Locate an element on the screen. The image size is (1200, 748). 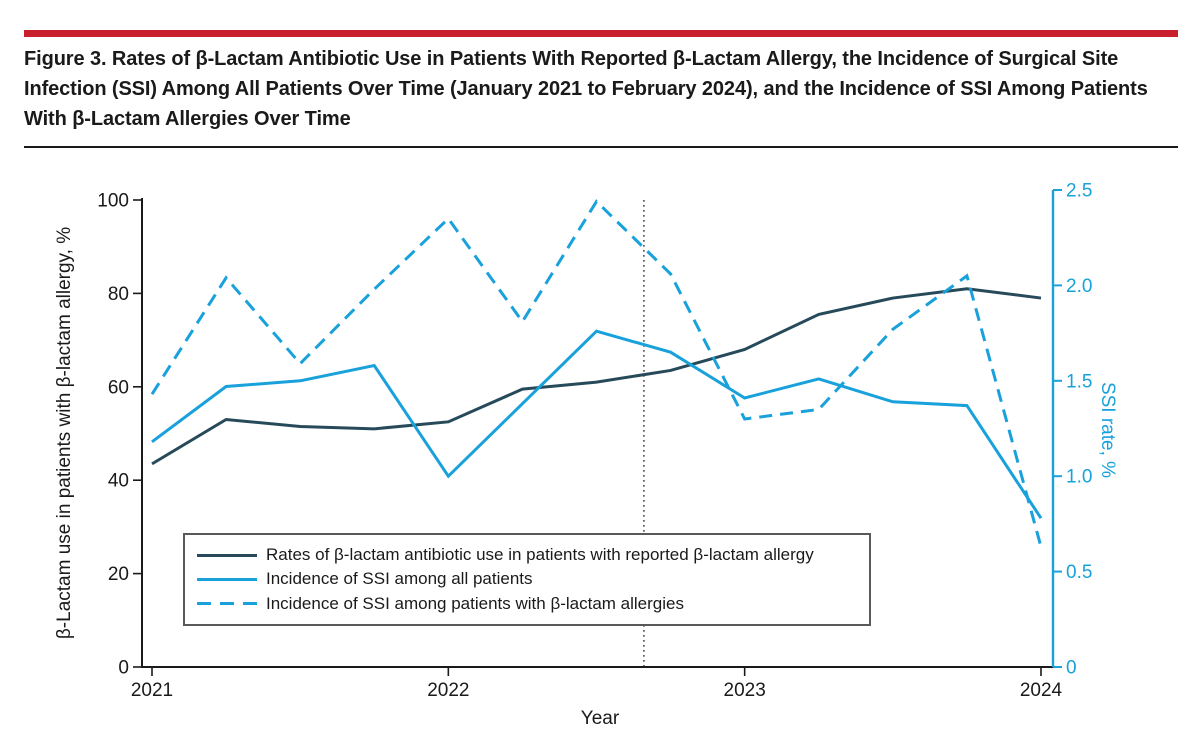
left-y-tick-label: 20 is located at coordinates (118, 574).